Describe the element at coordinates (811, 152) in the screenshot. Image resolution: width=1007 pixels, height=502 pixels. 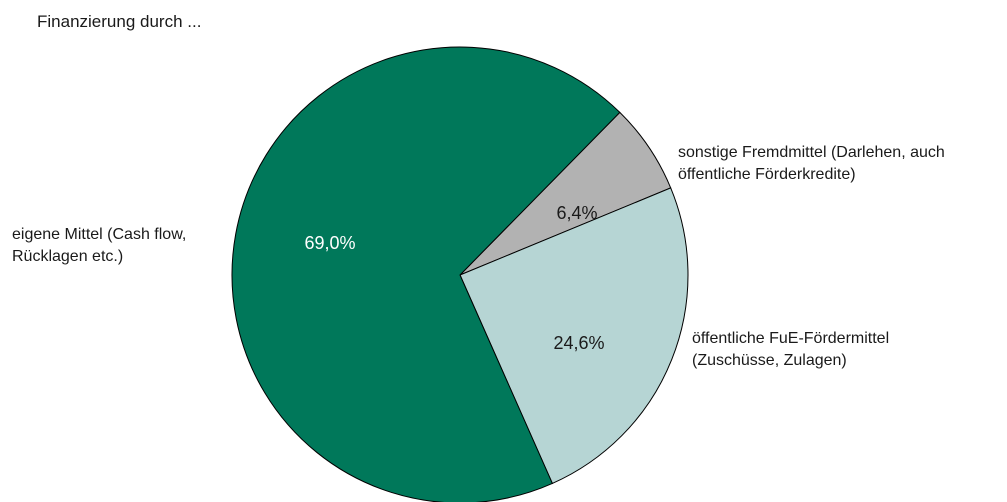
I see `category-label-line: sonstige Fremdmittel (Darlehen, auch` at that location.